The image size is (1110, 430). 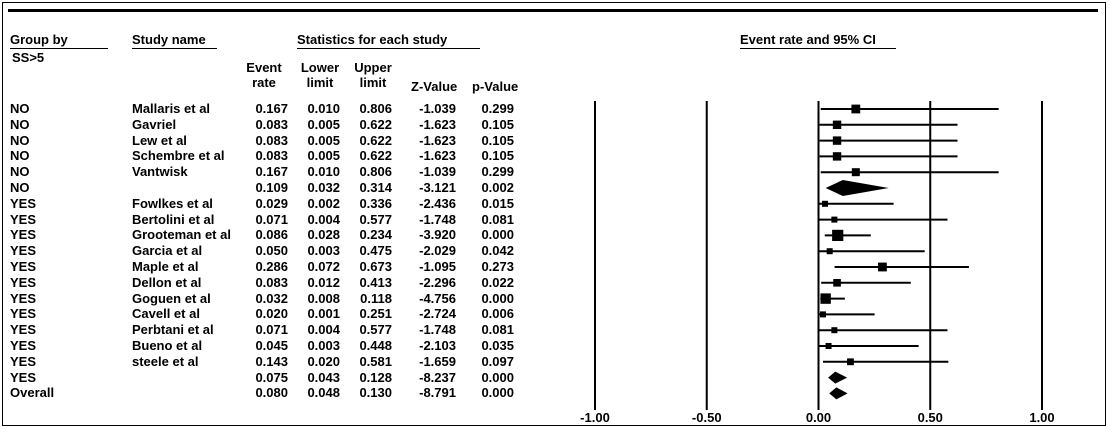 What do you see at coordinates (497, 330) in the screenshot?
I see `cell-p: 0.081` at bounding box center [497, 330].